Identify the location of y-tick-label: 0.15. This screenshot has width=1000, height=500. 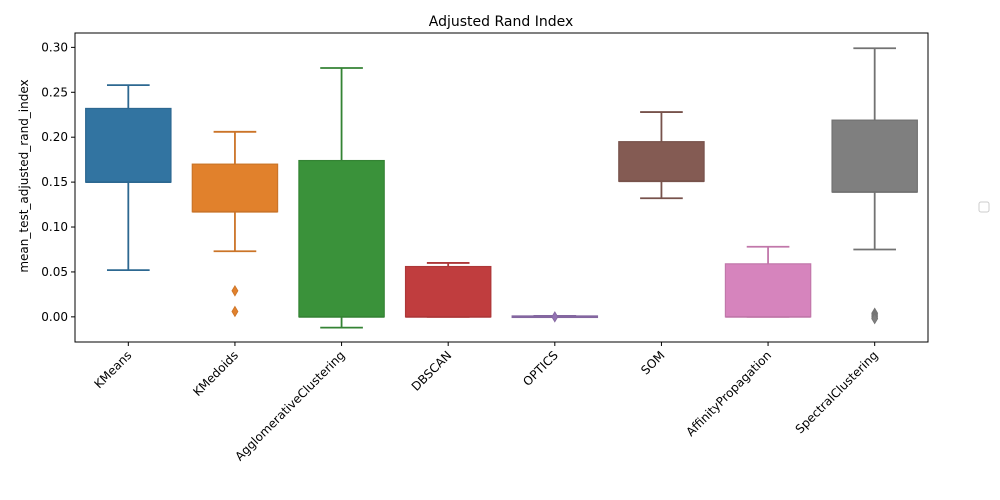
(54, 182).